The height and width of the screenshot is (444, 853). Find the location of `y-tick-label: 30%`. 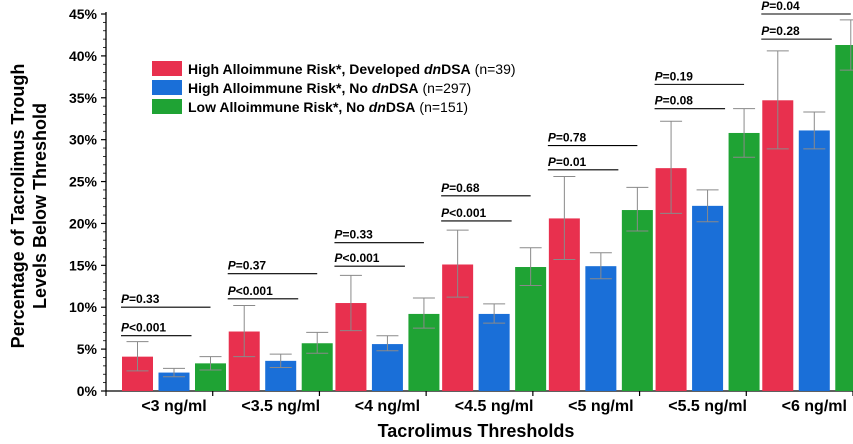

y-tick-label: 30% is located at coordinates (83, 140).